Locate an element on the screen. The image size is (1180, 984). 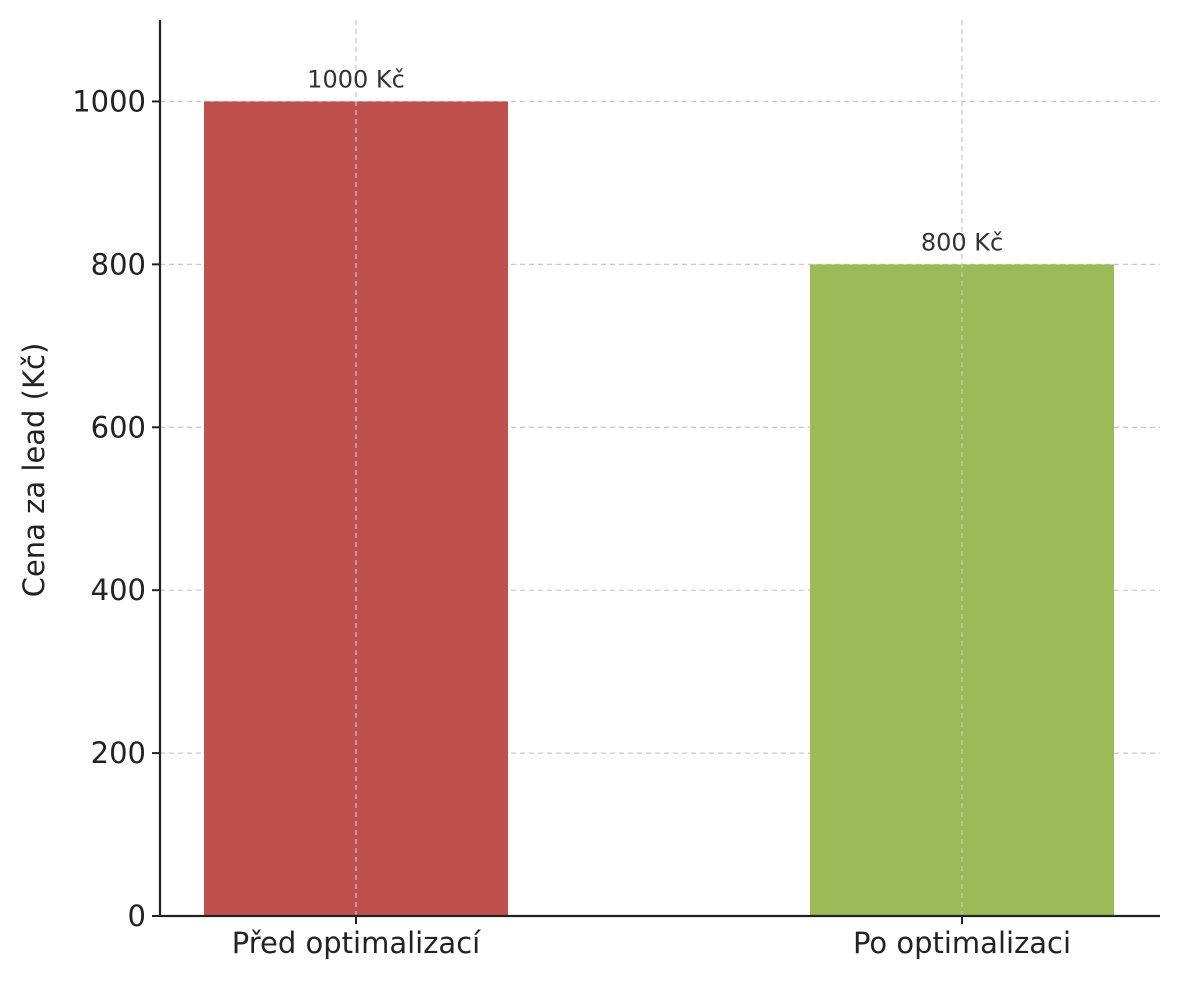
x-tick-label: Před optimalizací is located at coordinates (356, 943).